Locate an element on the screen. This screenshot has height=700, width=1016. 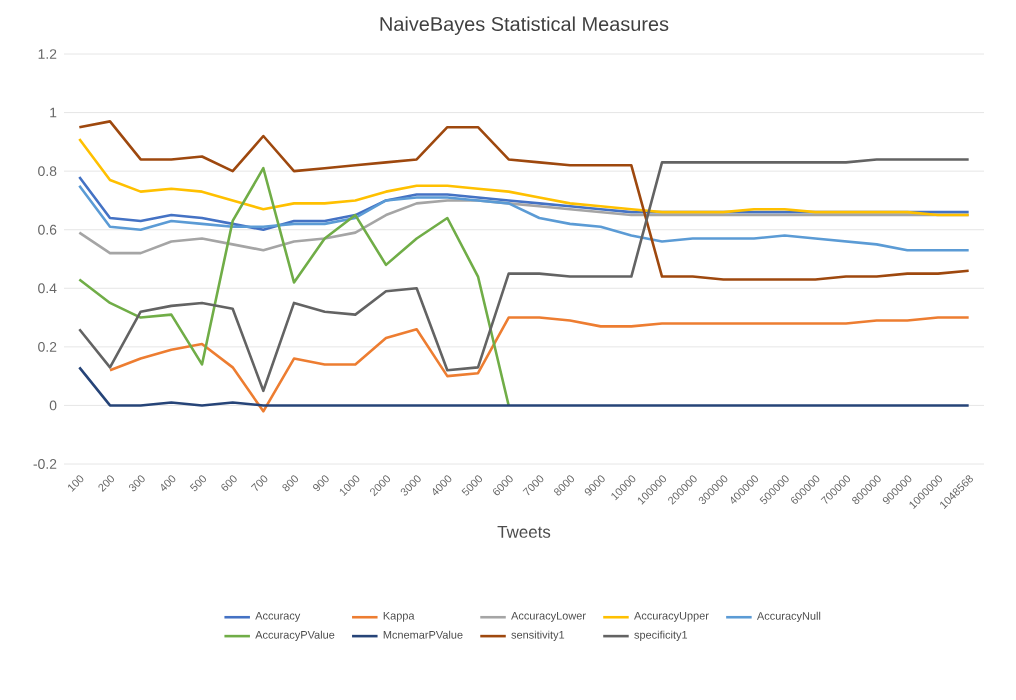
x-axis-title: Tweets is located at coordinates (524, 532).